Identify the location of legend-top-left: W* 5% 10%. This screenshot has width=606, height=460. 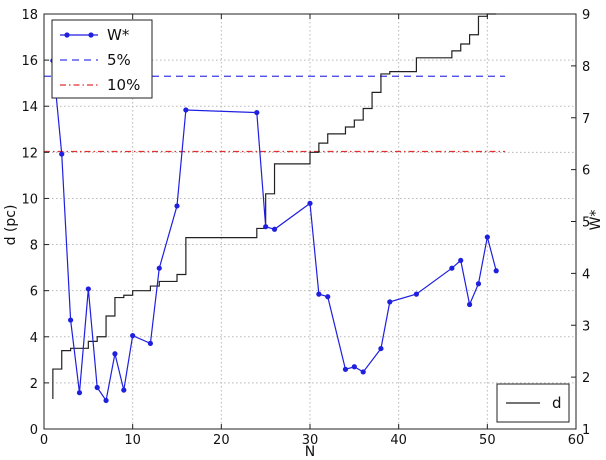
(102, 59).